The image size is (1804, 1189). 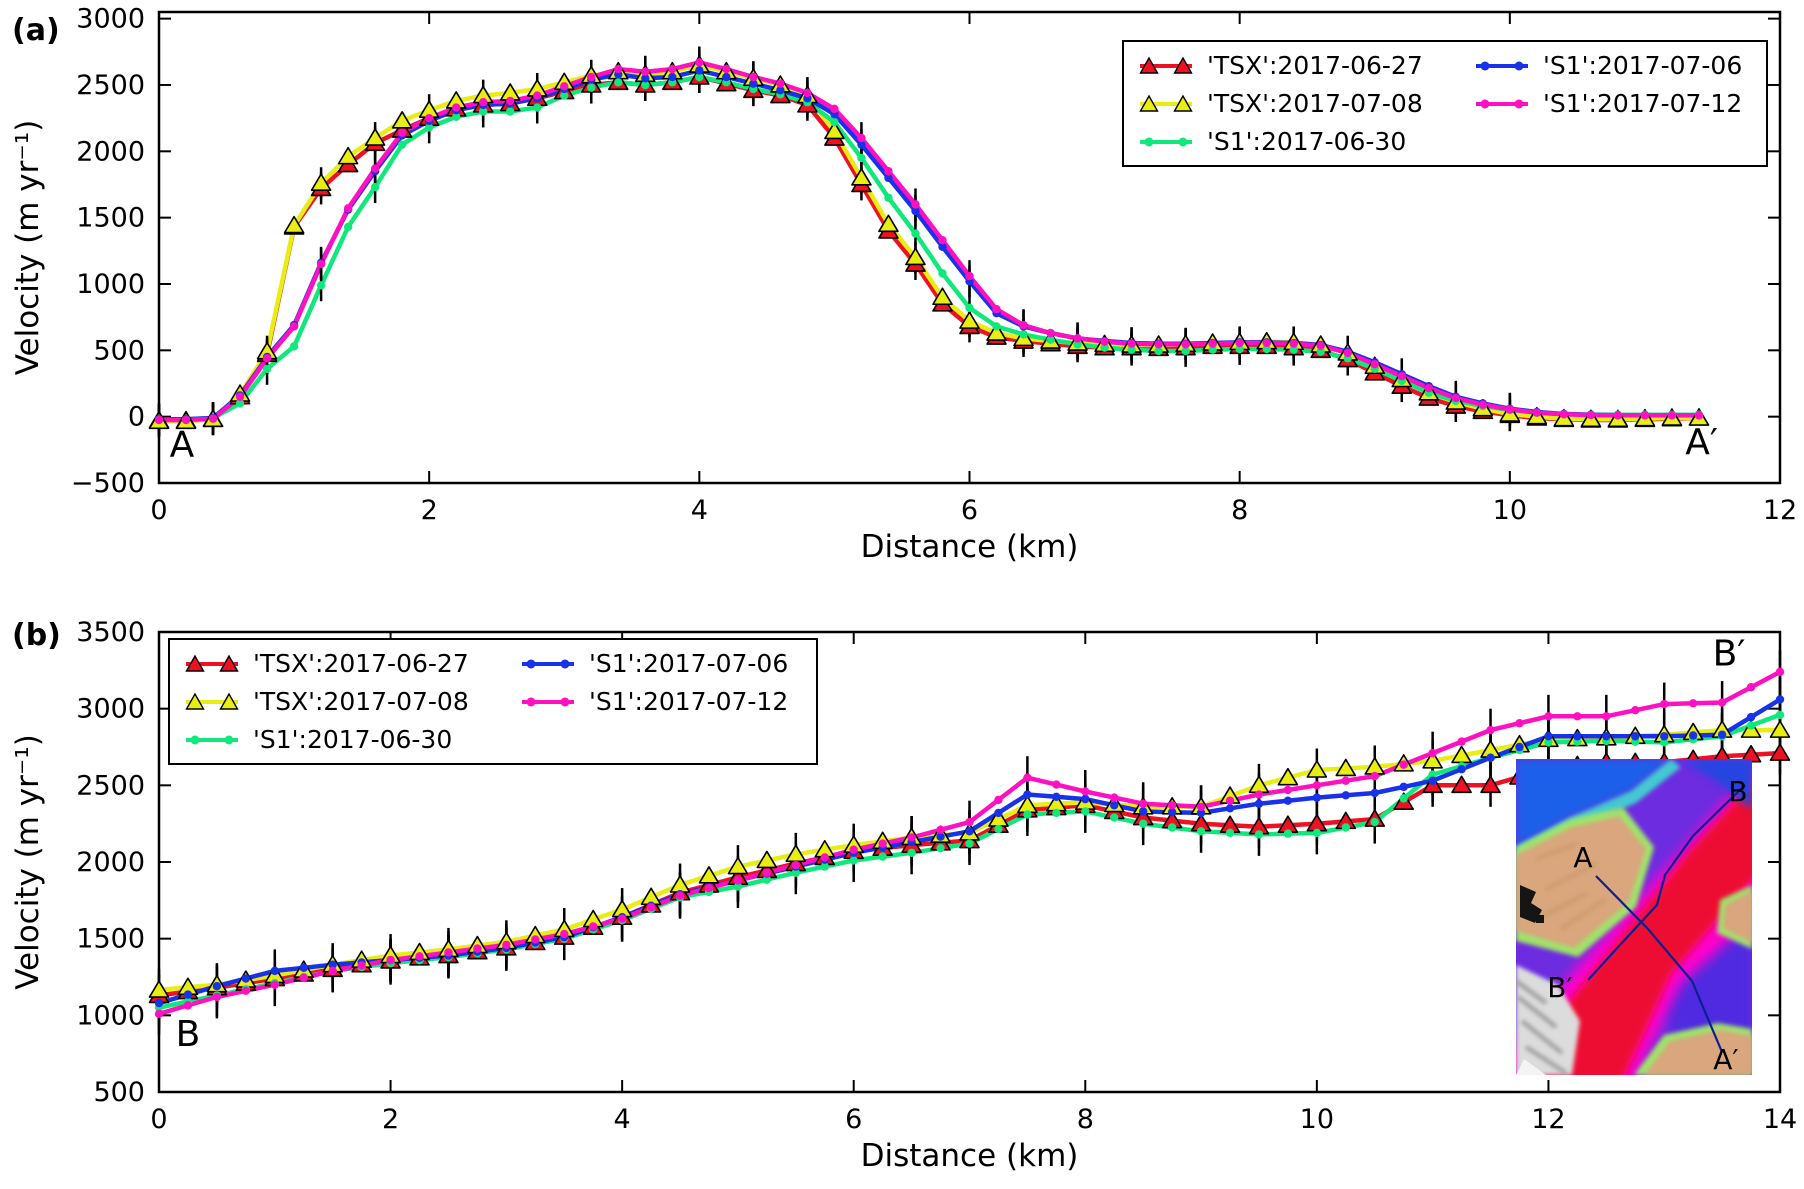 I want to click on inset-blue-region-topleft, so click(x=1593, y=803).